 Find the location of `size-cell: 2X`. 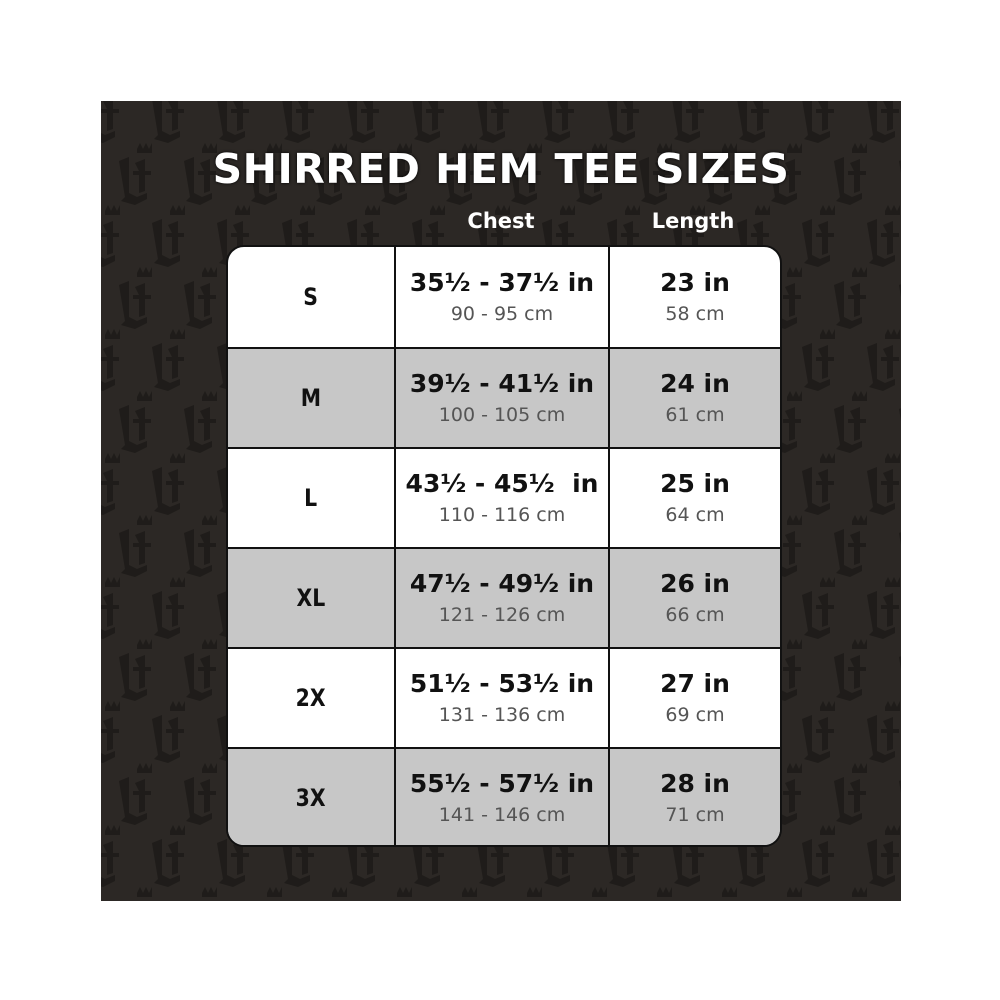

size-cell: 2X is located at coordinates (312, 698).